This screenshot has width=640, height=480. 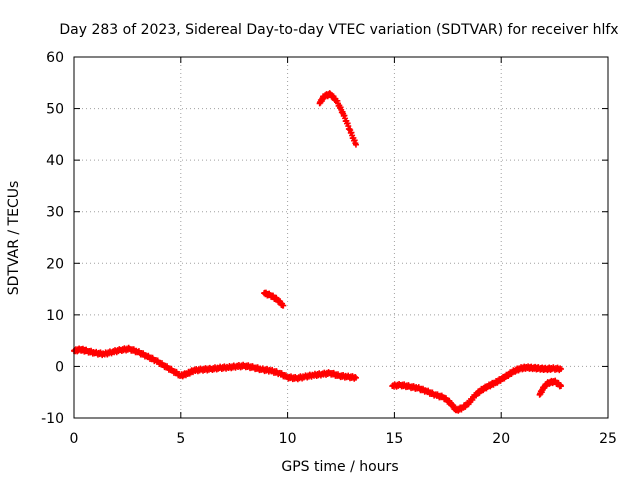 What do you see at coordinates (394, 439) in the screenshot?
I see `x-tick-label: 15` at bounding box center [394, 439].